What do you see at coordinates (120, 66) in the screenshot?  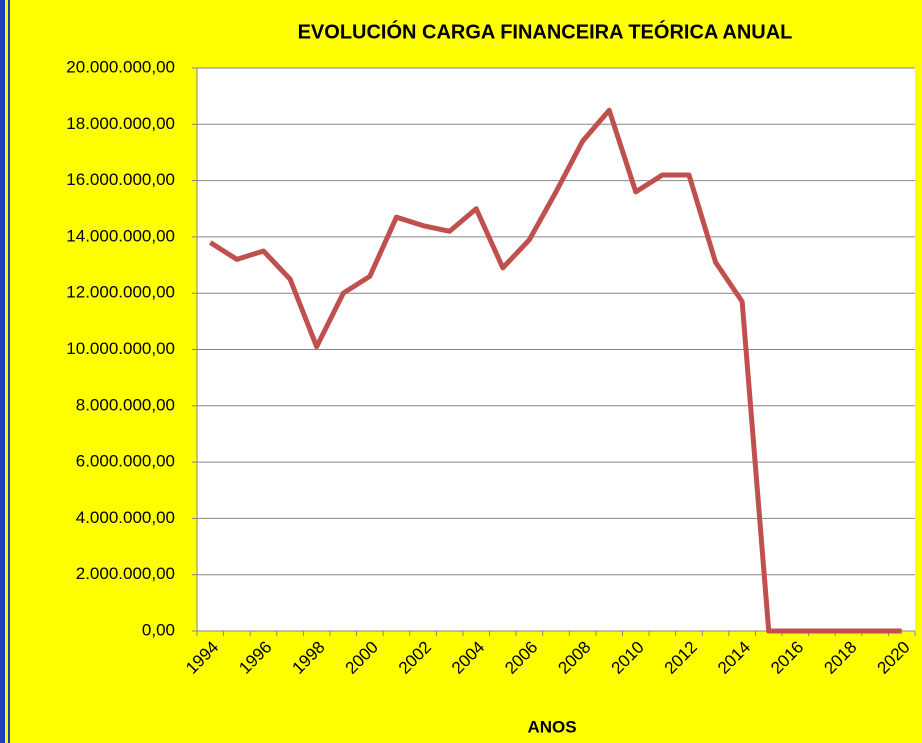 I see `y-tick-label: 20.000.000,00` at bounding box center [120, 66].